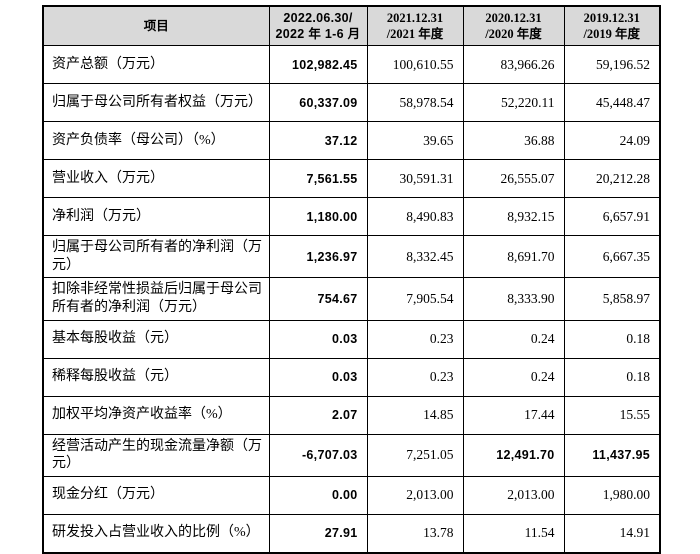 This screenshot has height=554, width=700. Describe the element at coordinates (513, 216) in the screenshot. I see `value-cell: 8,932.15` at that location.